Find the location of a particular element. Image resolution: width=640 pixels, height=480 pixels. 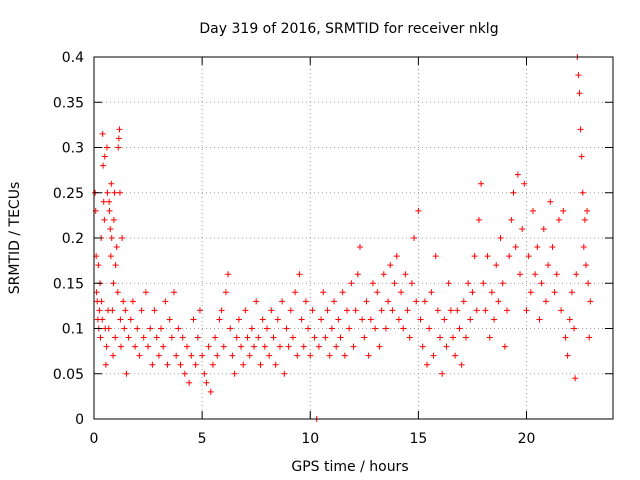

y-tick-label: 0.2 is located at coordinates (73, 239).